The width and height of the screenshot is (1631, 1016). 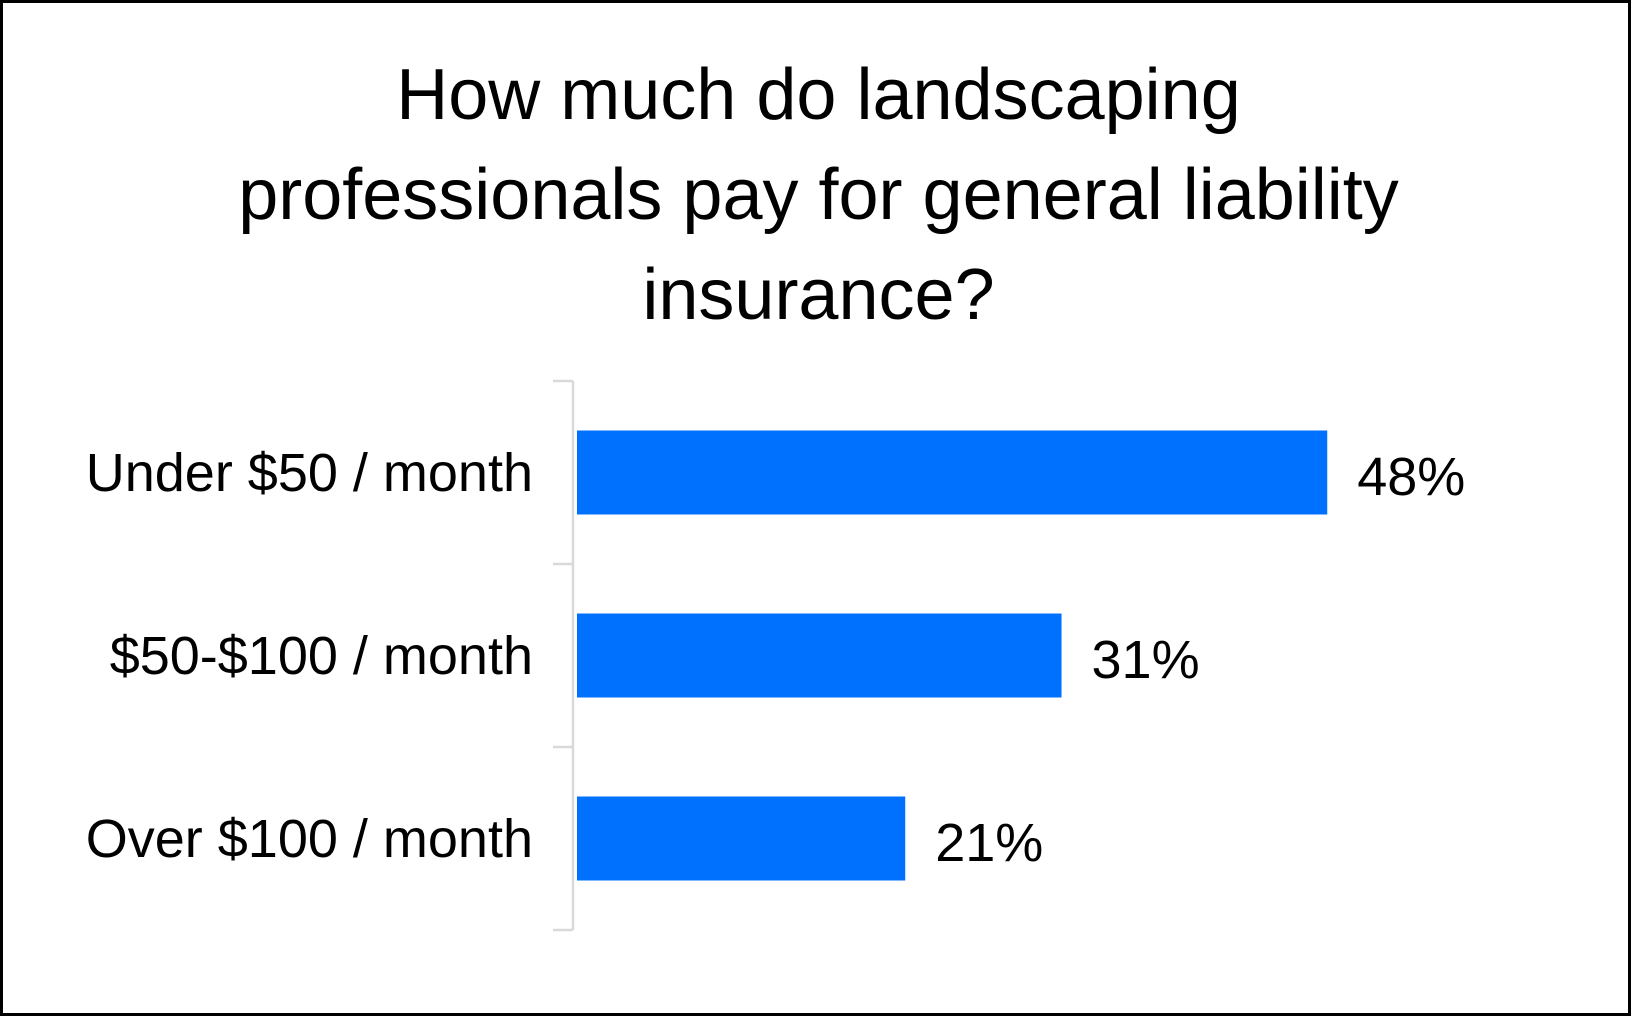 What do you see at coordinates (309, 473) in the screenshot?
I see `category-label: Under $50 / month` at bounding box center [309, 473].